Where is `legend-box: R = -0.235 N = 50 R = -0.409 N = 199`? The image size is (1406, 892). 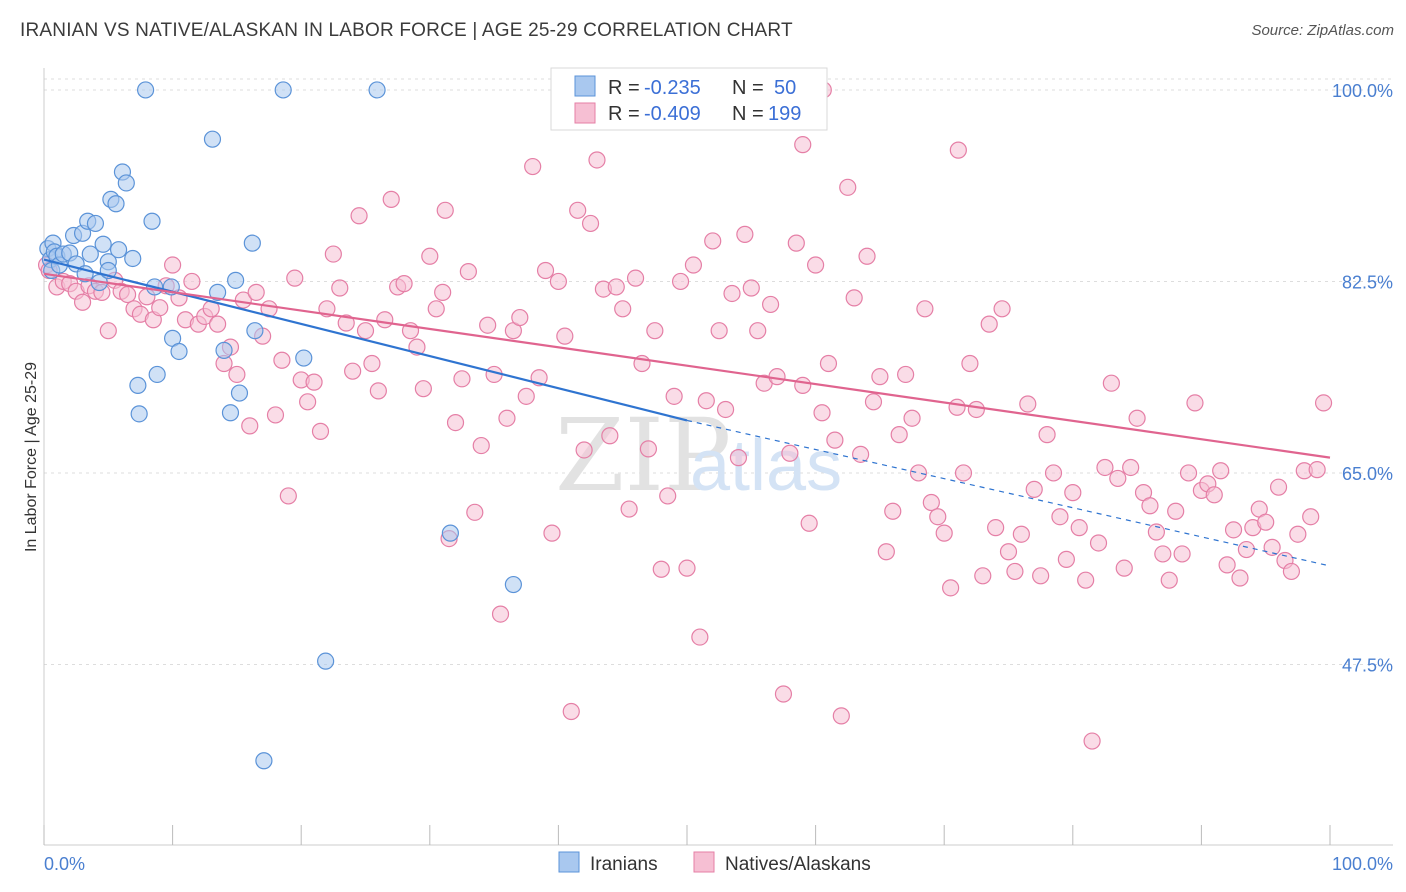
legend-box: R = -0.235 N = 50 R = -0.409 N = 199 is located at coordinates (689, 99).